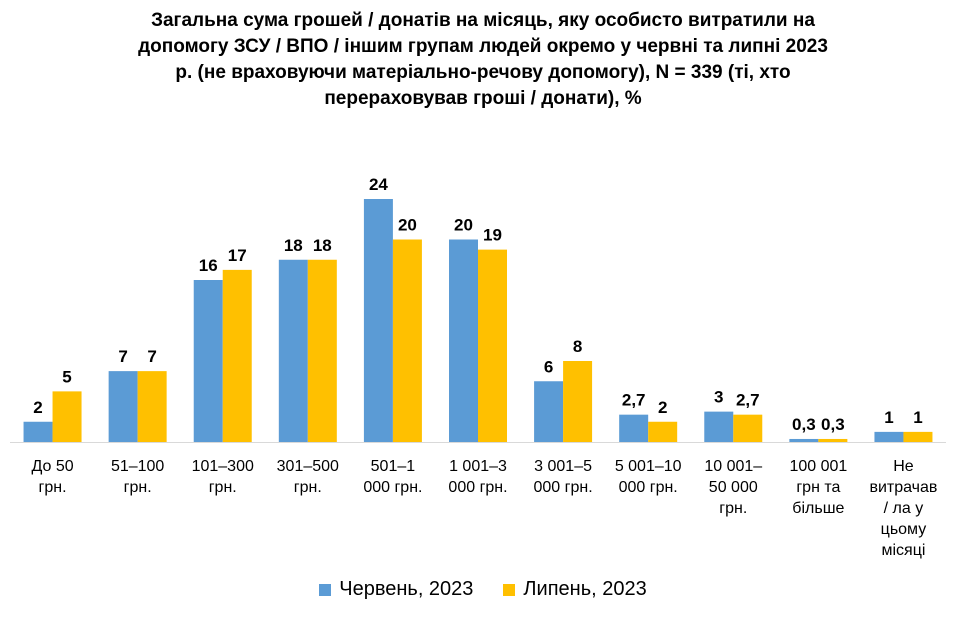 The height and width of the screenshot is (618, 966). I want to click on category-label: 301–500, so click(308, 466).